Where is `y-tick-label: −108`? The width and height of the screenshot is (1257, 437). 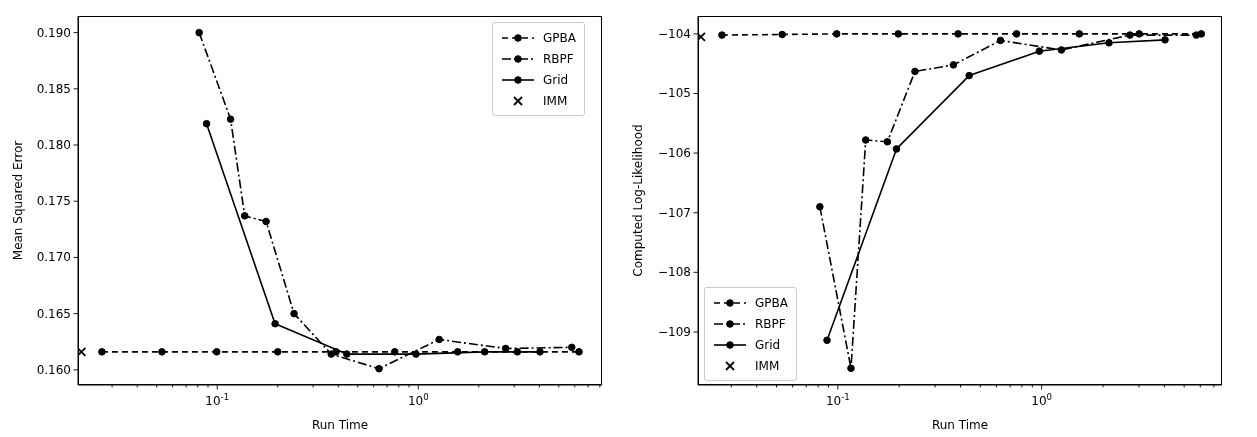
y-tick-label: −108 is located at coordinates (674, 272).